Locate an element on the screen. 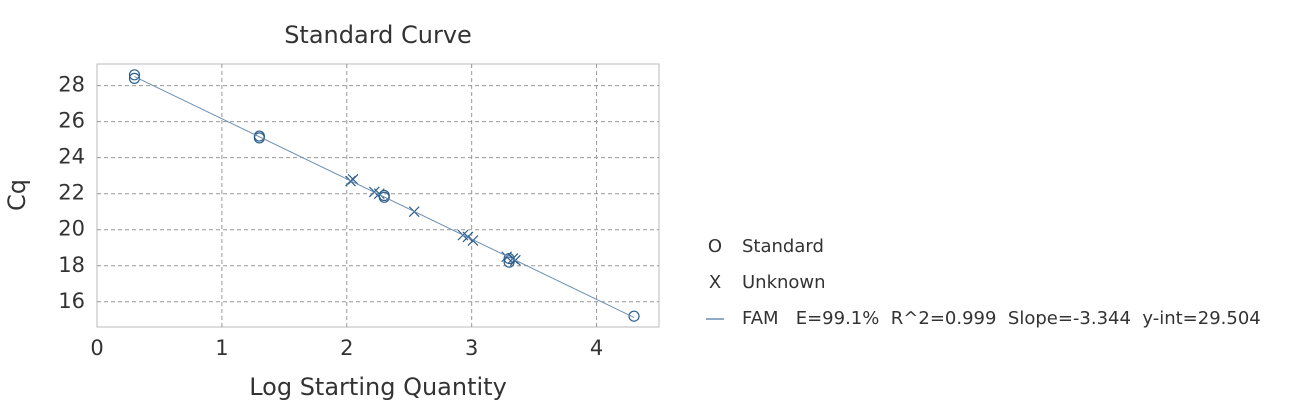 This screenshot has height=413, width=1294. y-tick-label: 24 is located at coordinates (71, 157).